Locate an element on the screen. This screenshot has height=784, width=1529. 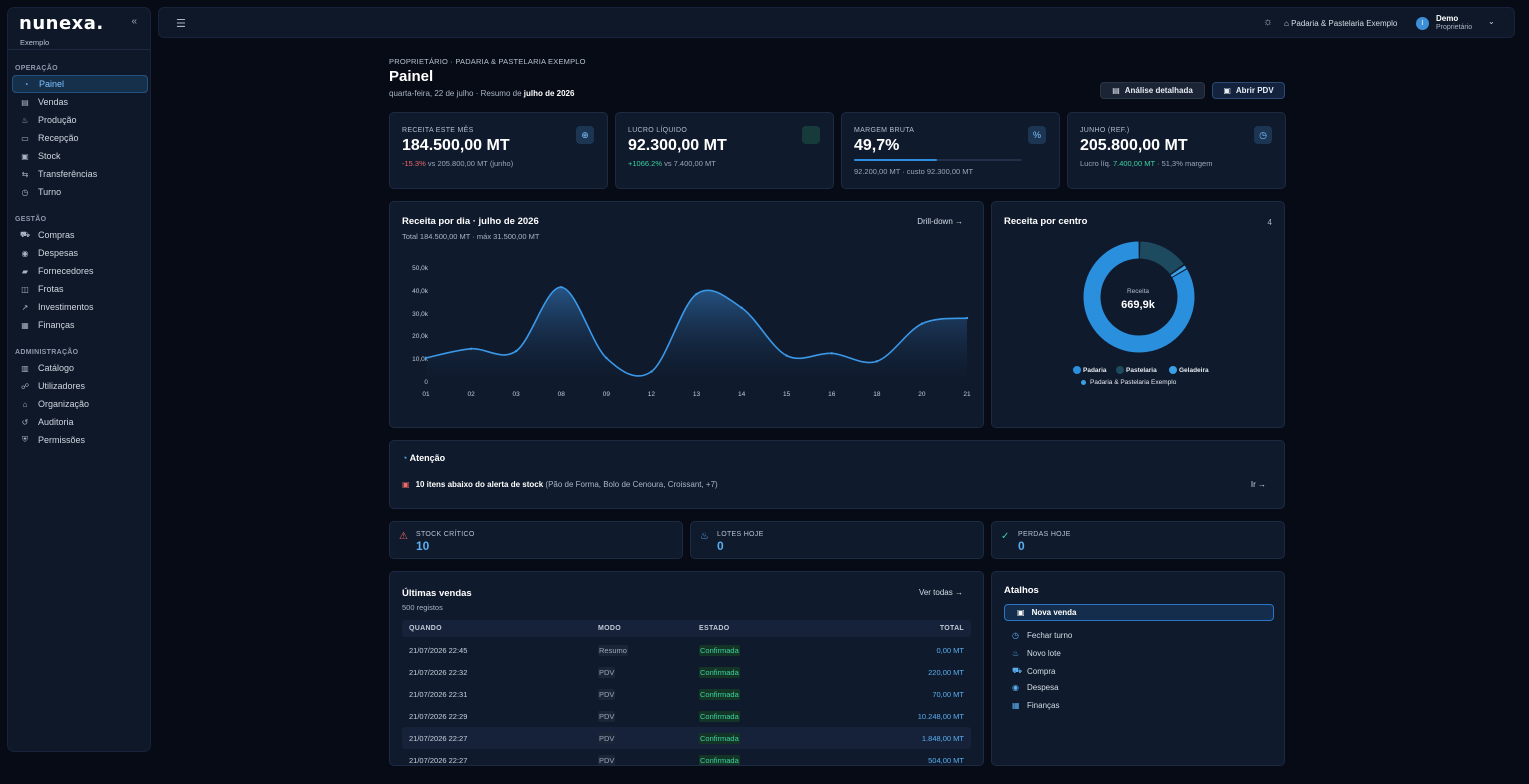
brand-logo: nunexa. is located at coordinates (61, 23).